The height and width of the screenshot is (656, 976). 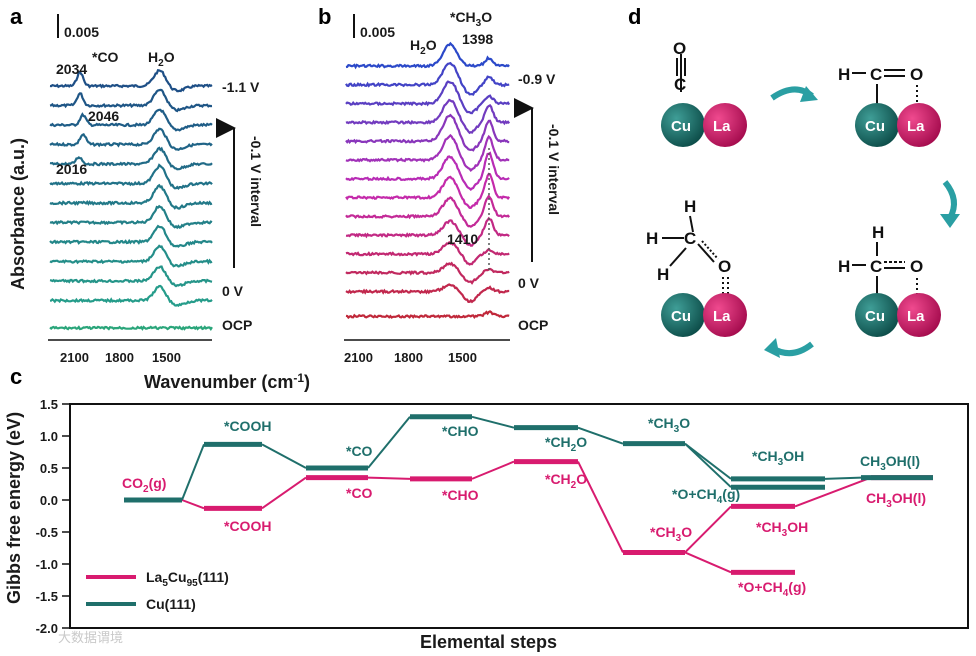 I want to click on panel-a-bottom-potential: 0 V, so click(x=233, y=291).